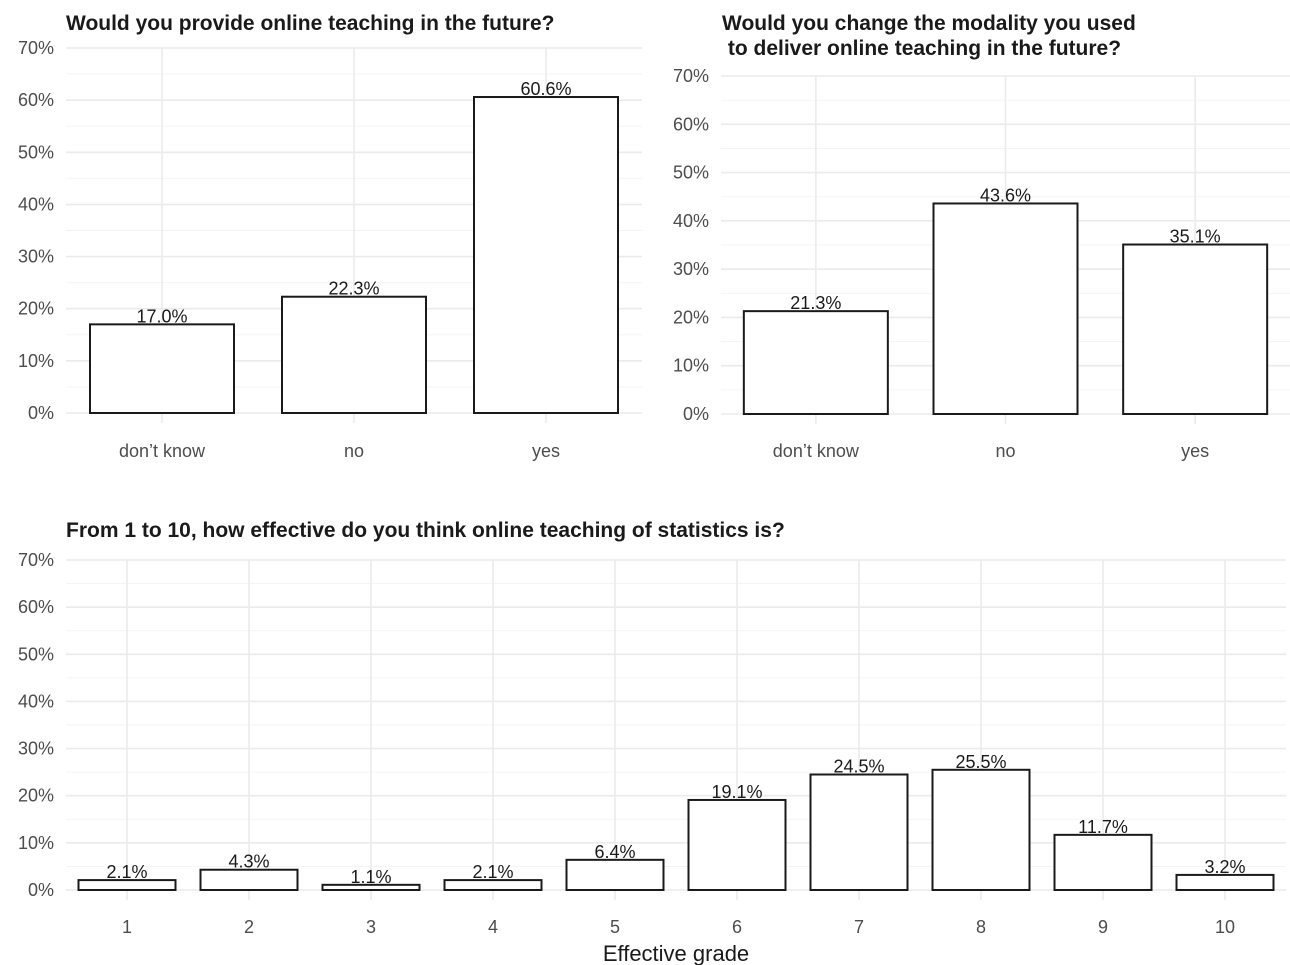 This screenshot has height=965, width=1290. What do you see at coordinates (981, 927) in the screenshot?
I see `x-tick-label: 8` at bounding box center [981, 927].